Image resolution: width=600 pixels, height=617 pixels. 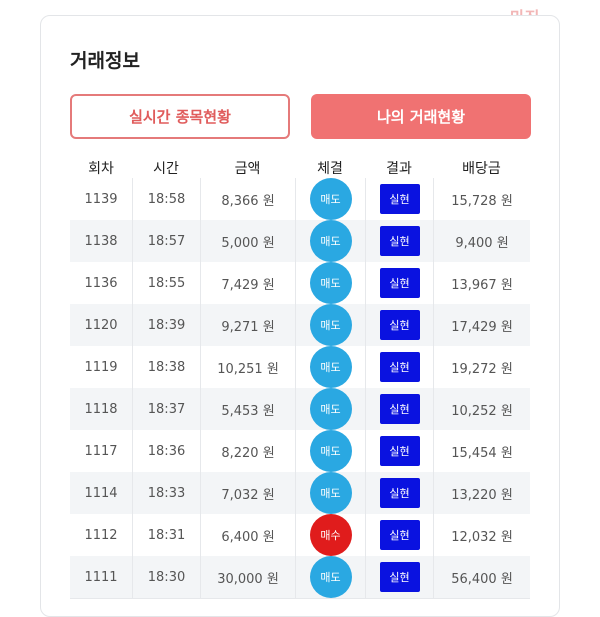 I want to click on cell-text: 1118, so click(x=101, y=409).